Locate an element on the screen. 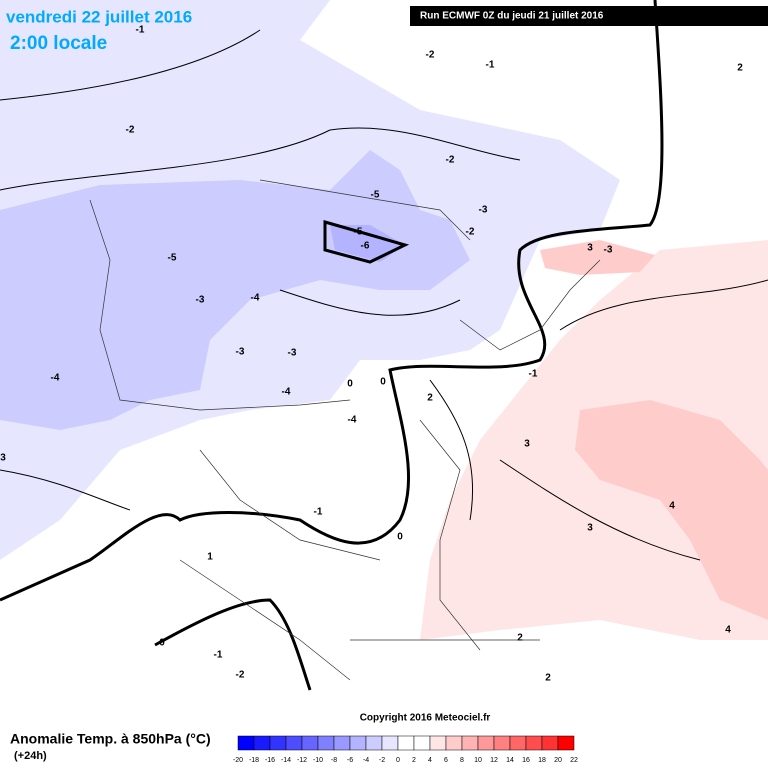  legend-title: Anomalie Temp. à 850hPa (°C) is located at coordinates (110, 739).